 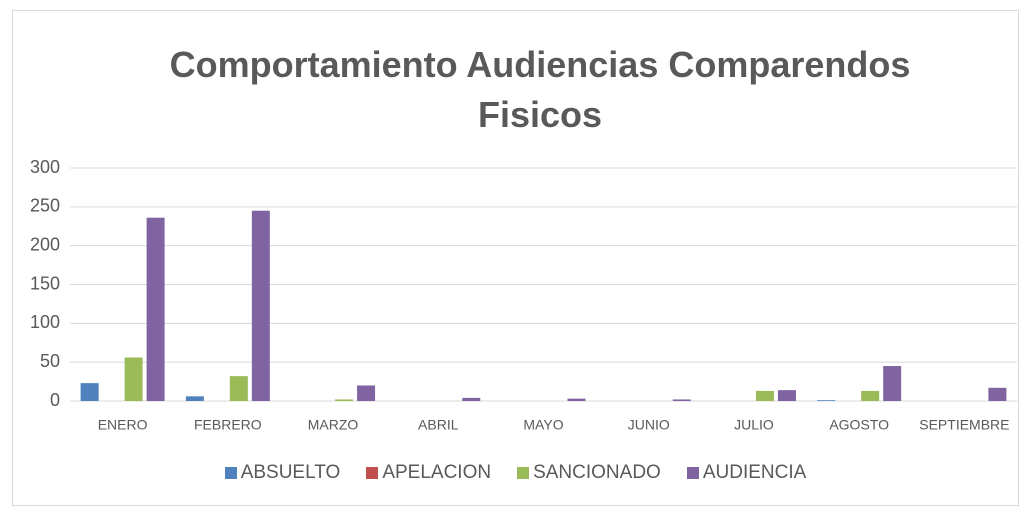 I want to click on x-tick-label: FEBRERO, so click(x=228, y=425).